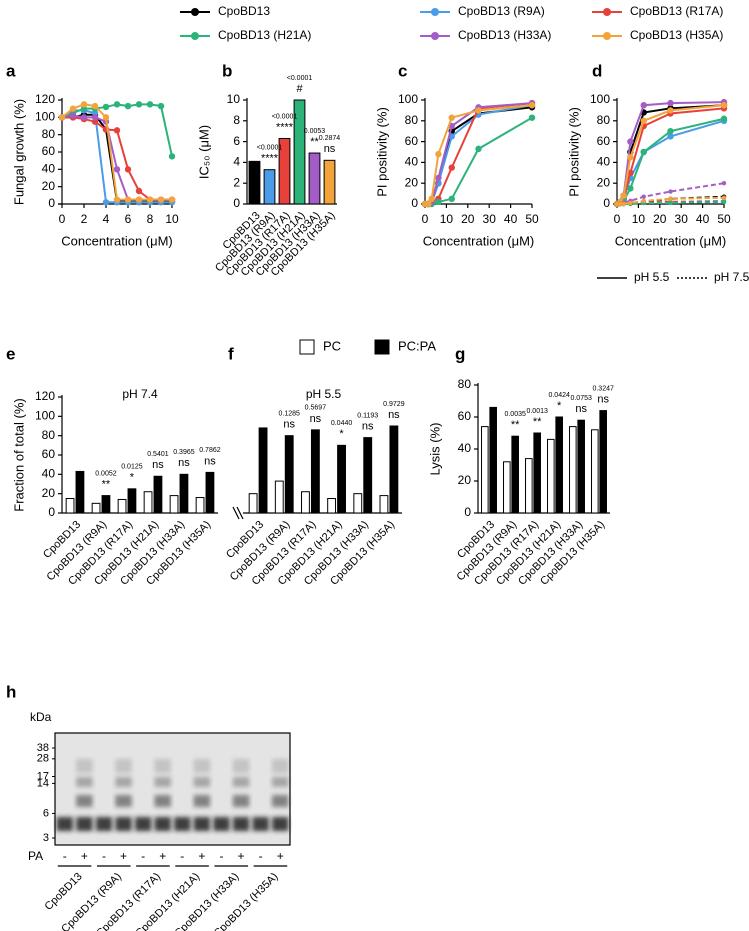 This screenshot has width=749, height=931. What do you see at coordinates (731, 277) in the screenshot?
I see `line-style-label: pH 7.5` at bounding box center [731, 277].